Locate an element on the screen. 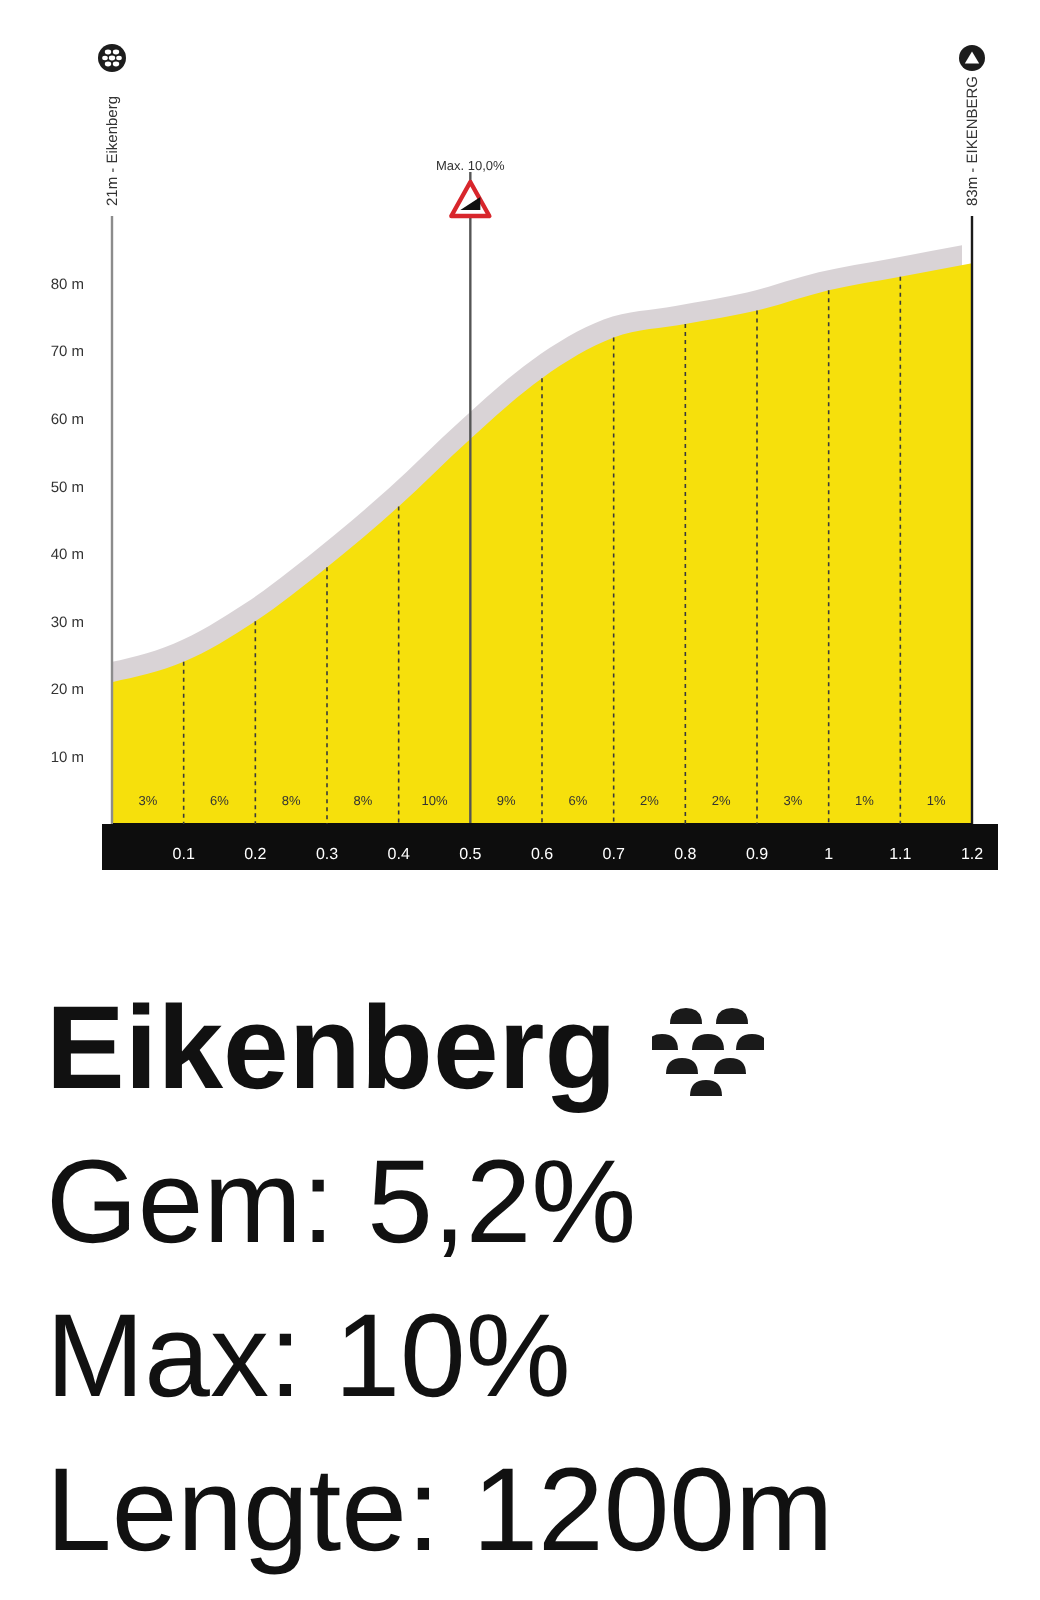 The height and width of the screenshot is (1600, 1040). x-tick-label: 0.6 is located at coordinates (542, 854).